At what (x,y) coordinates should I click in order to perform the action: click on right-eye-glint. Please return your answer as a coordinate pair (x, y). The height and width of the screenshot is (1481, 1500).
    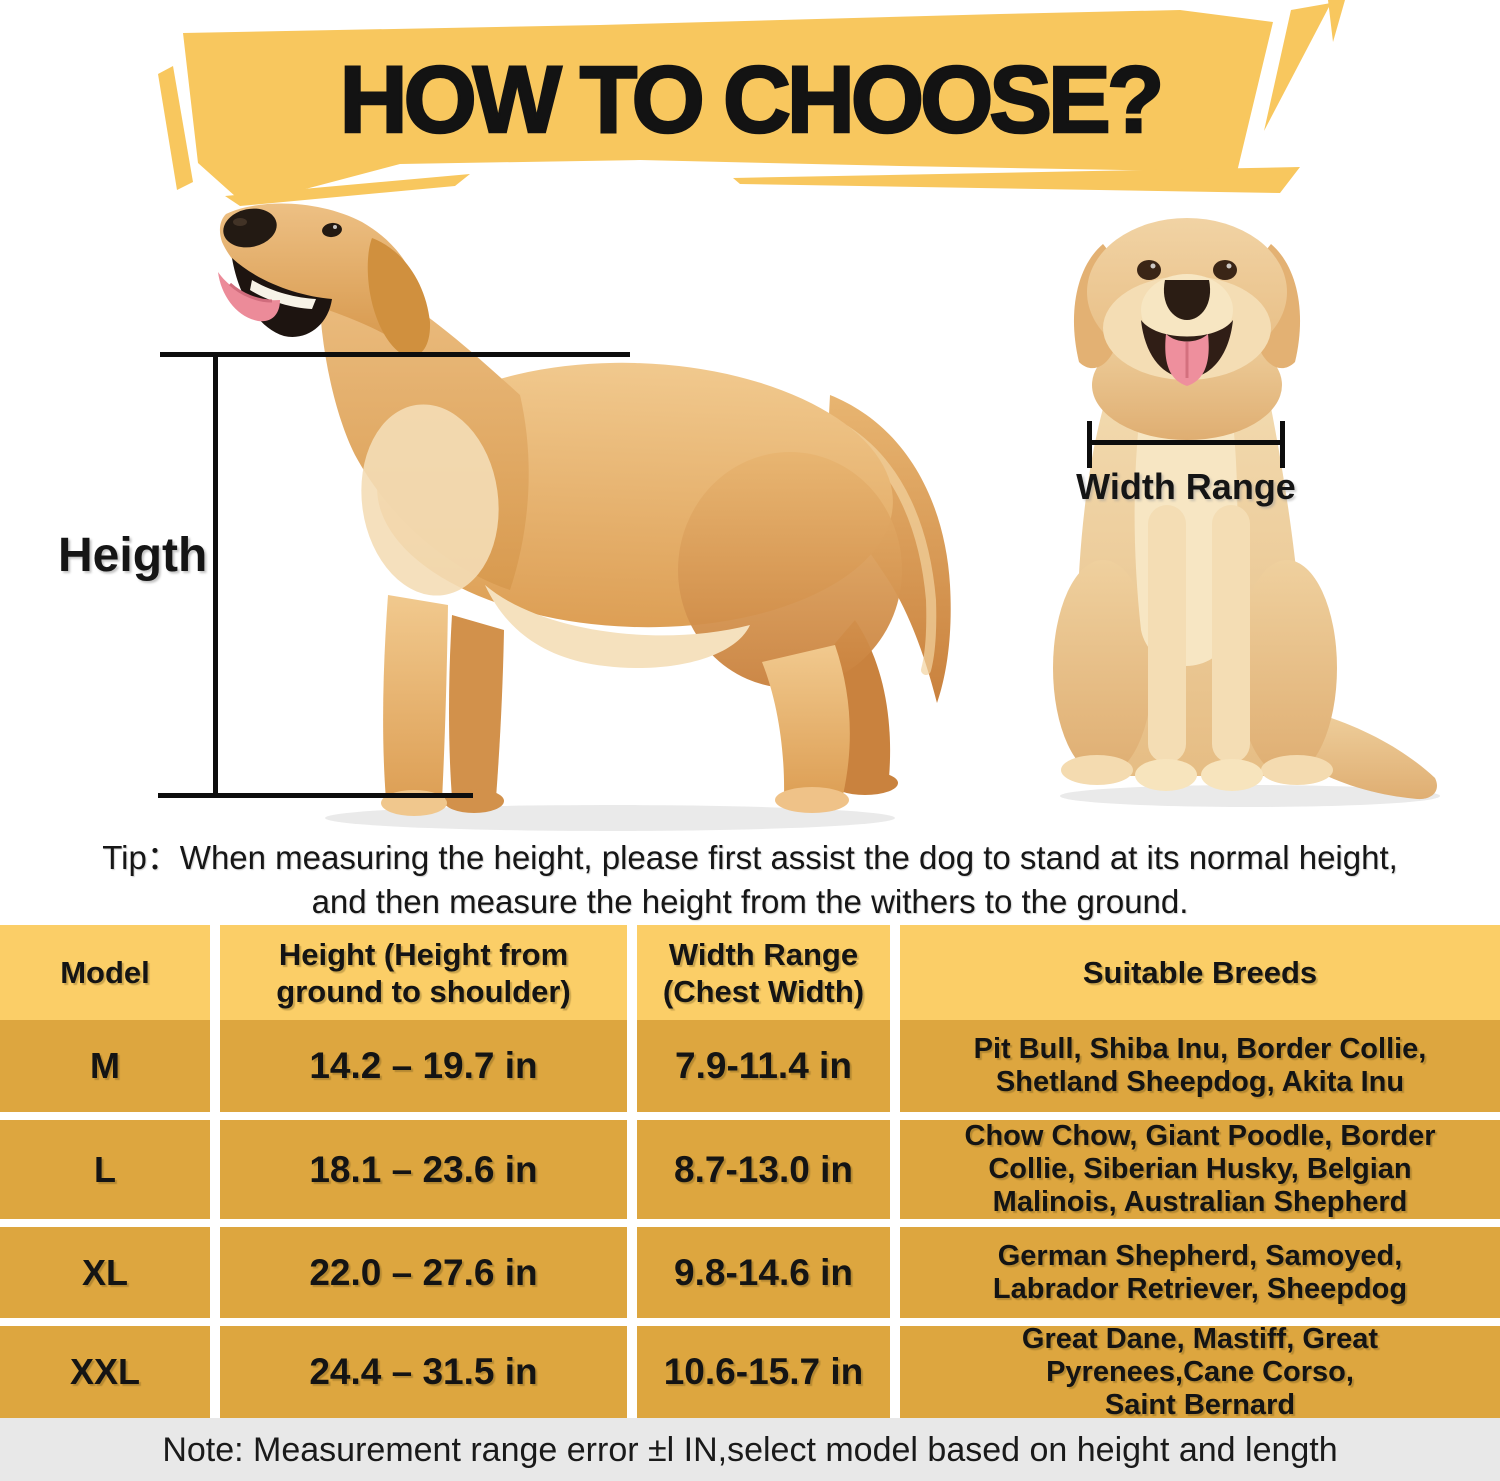
    Looking at the image, I should click on (1229, 266).